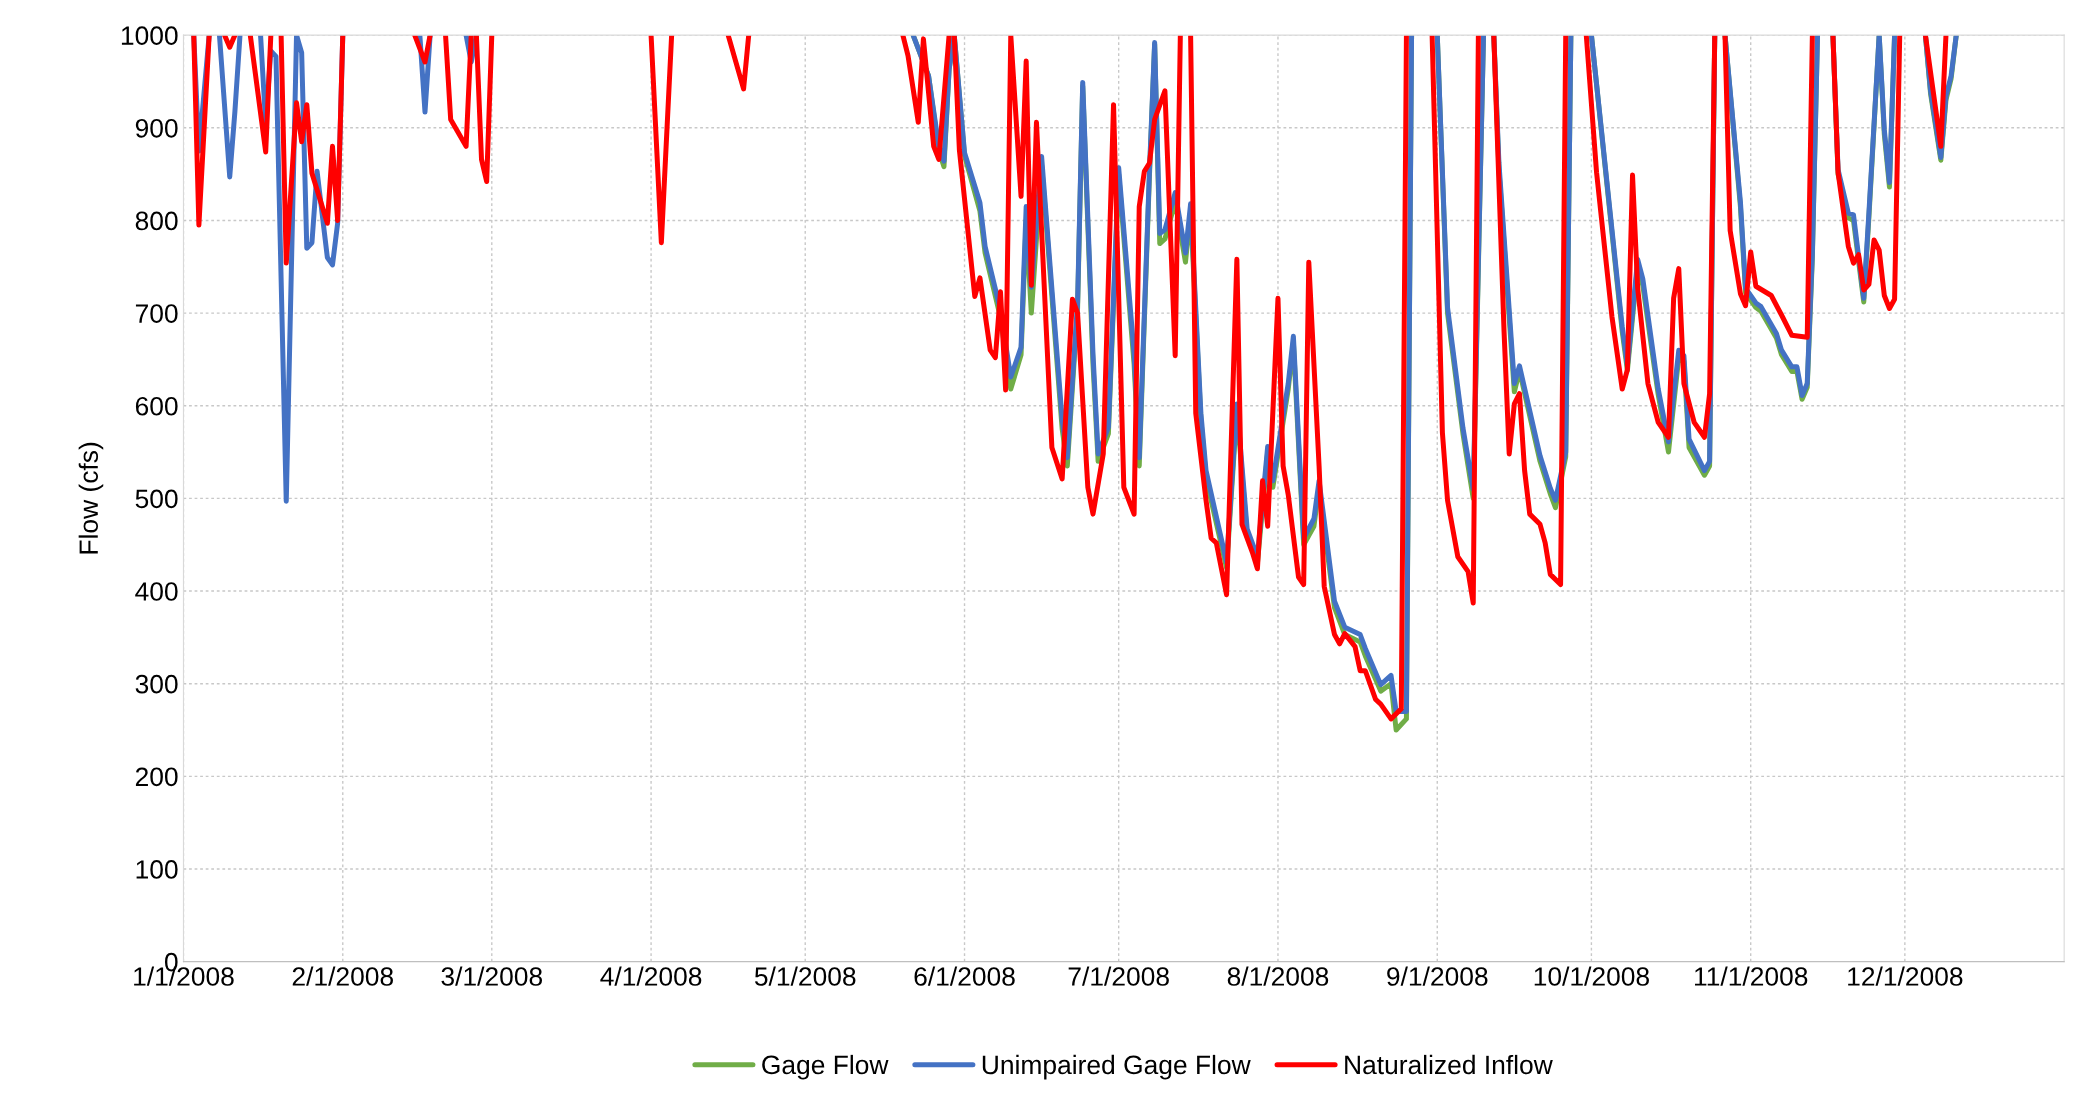  I want to click on y-tick-label: 100, so click(157, 869).